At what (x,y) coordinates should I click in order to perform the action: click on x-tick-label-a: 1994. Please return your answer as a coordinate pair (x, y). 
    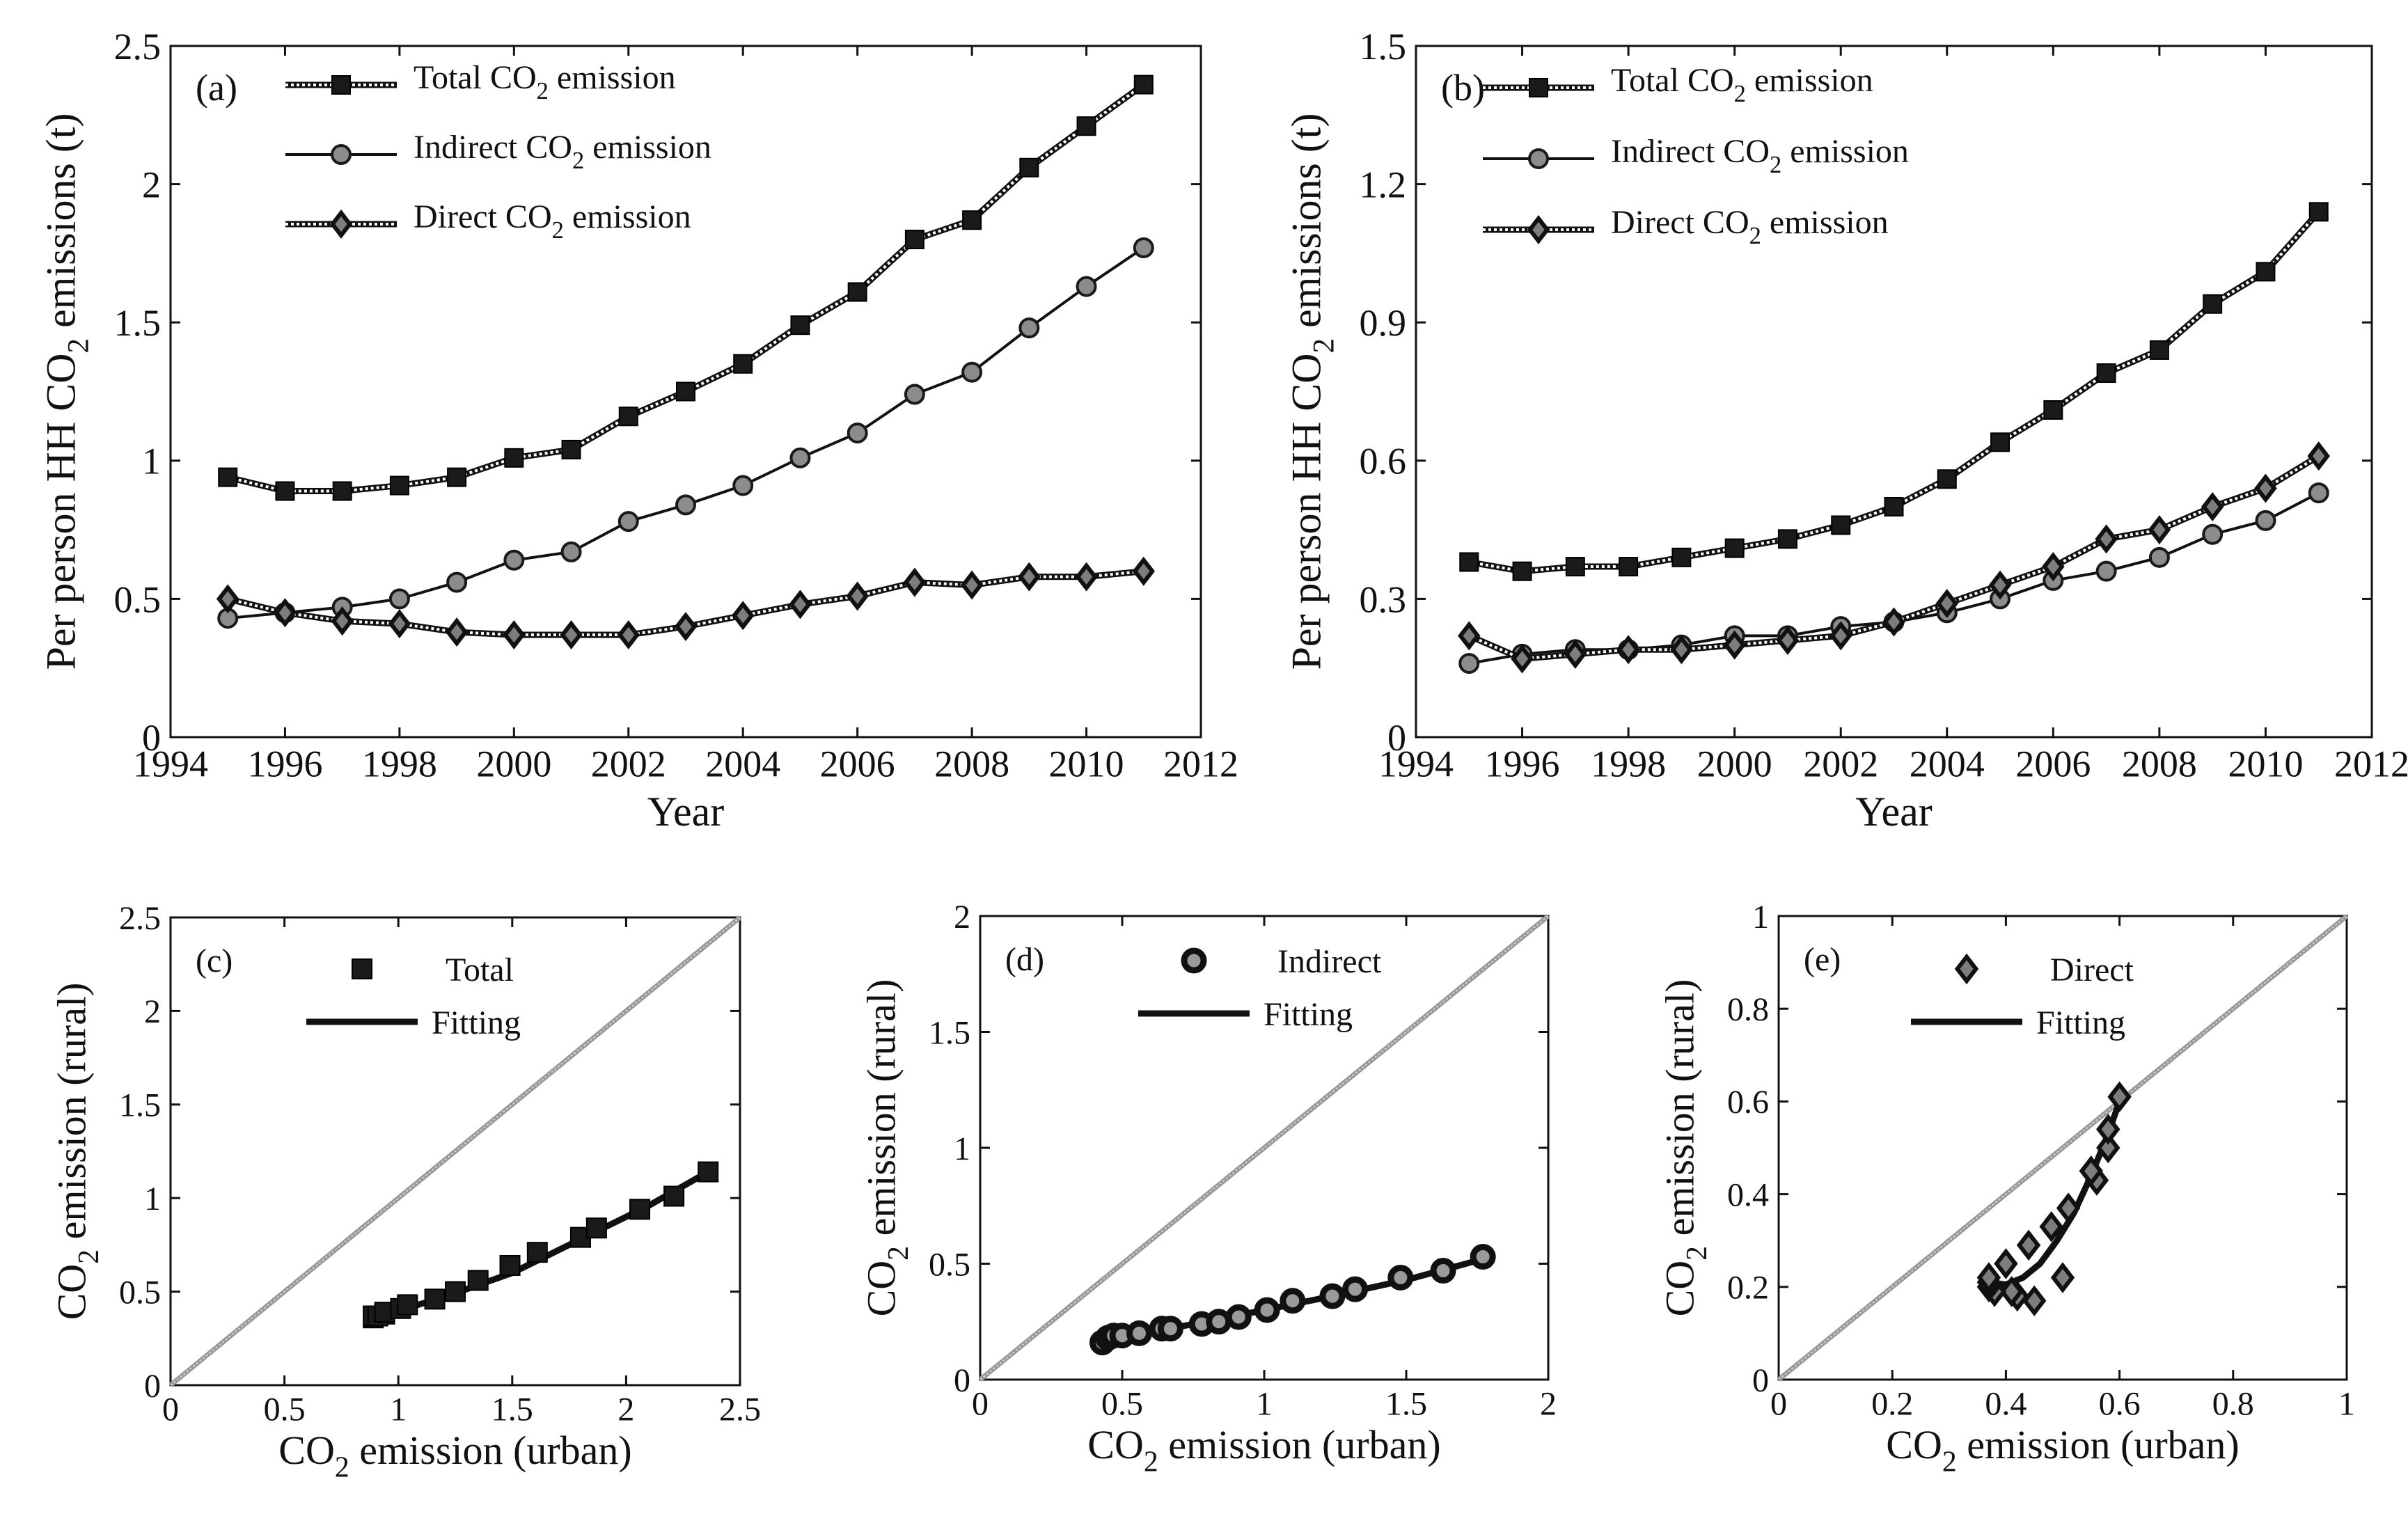
    Looking at the image, I should click on (170, 764).